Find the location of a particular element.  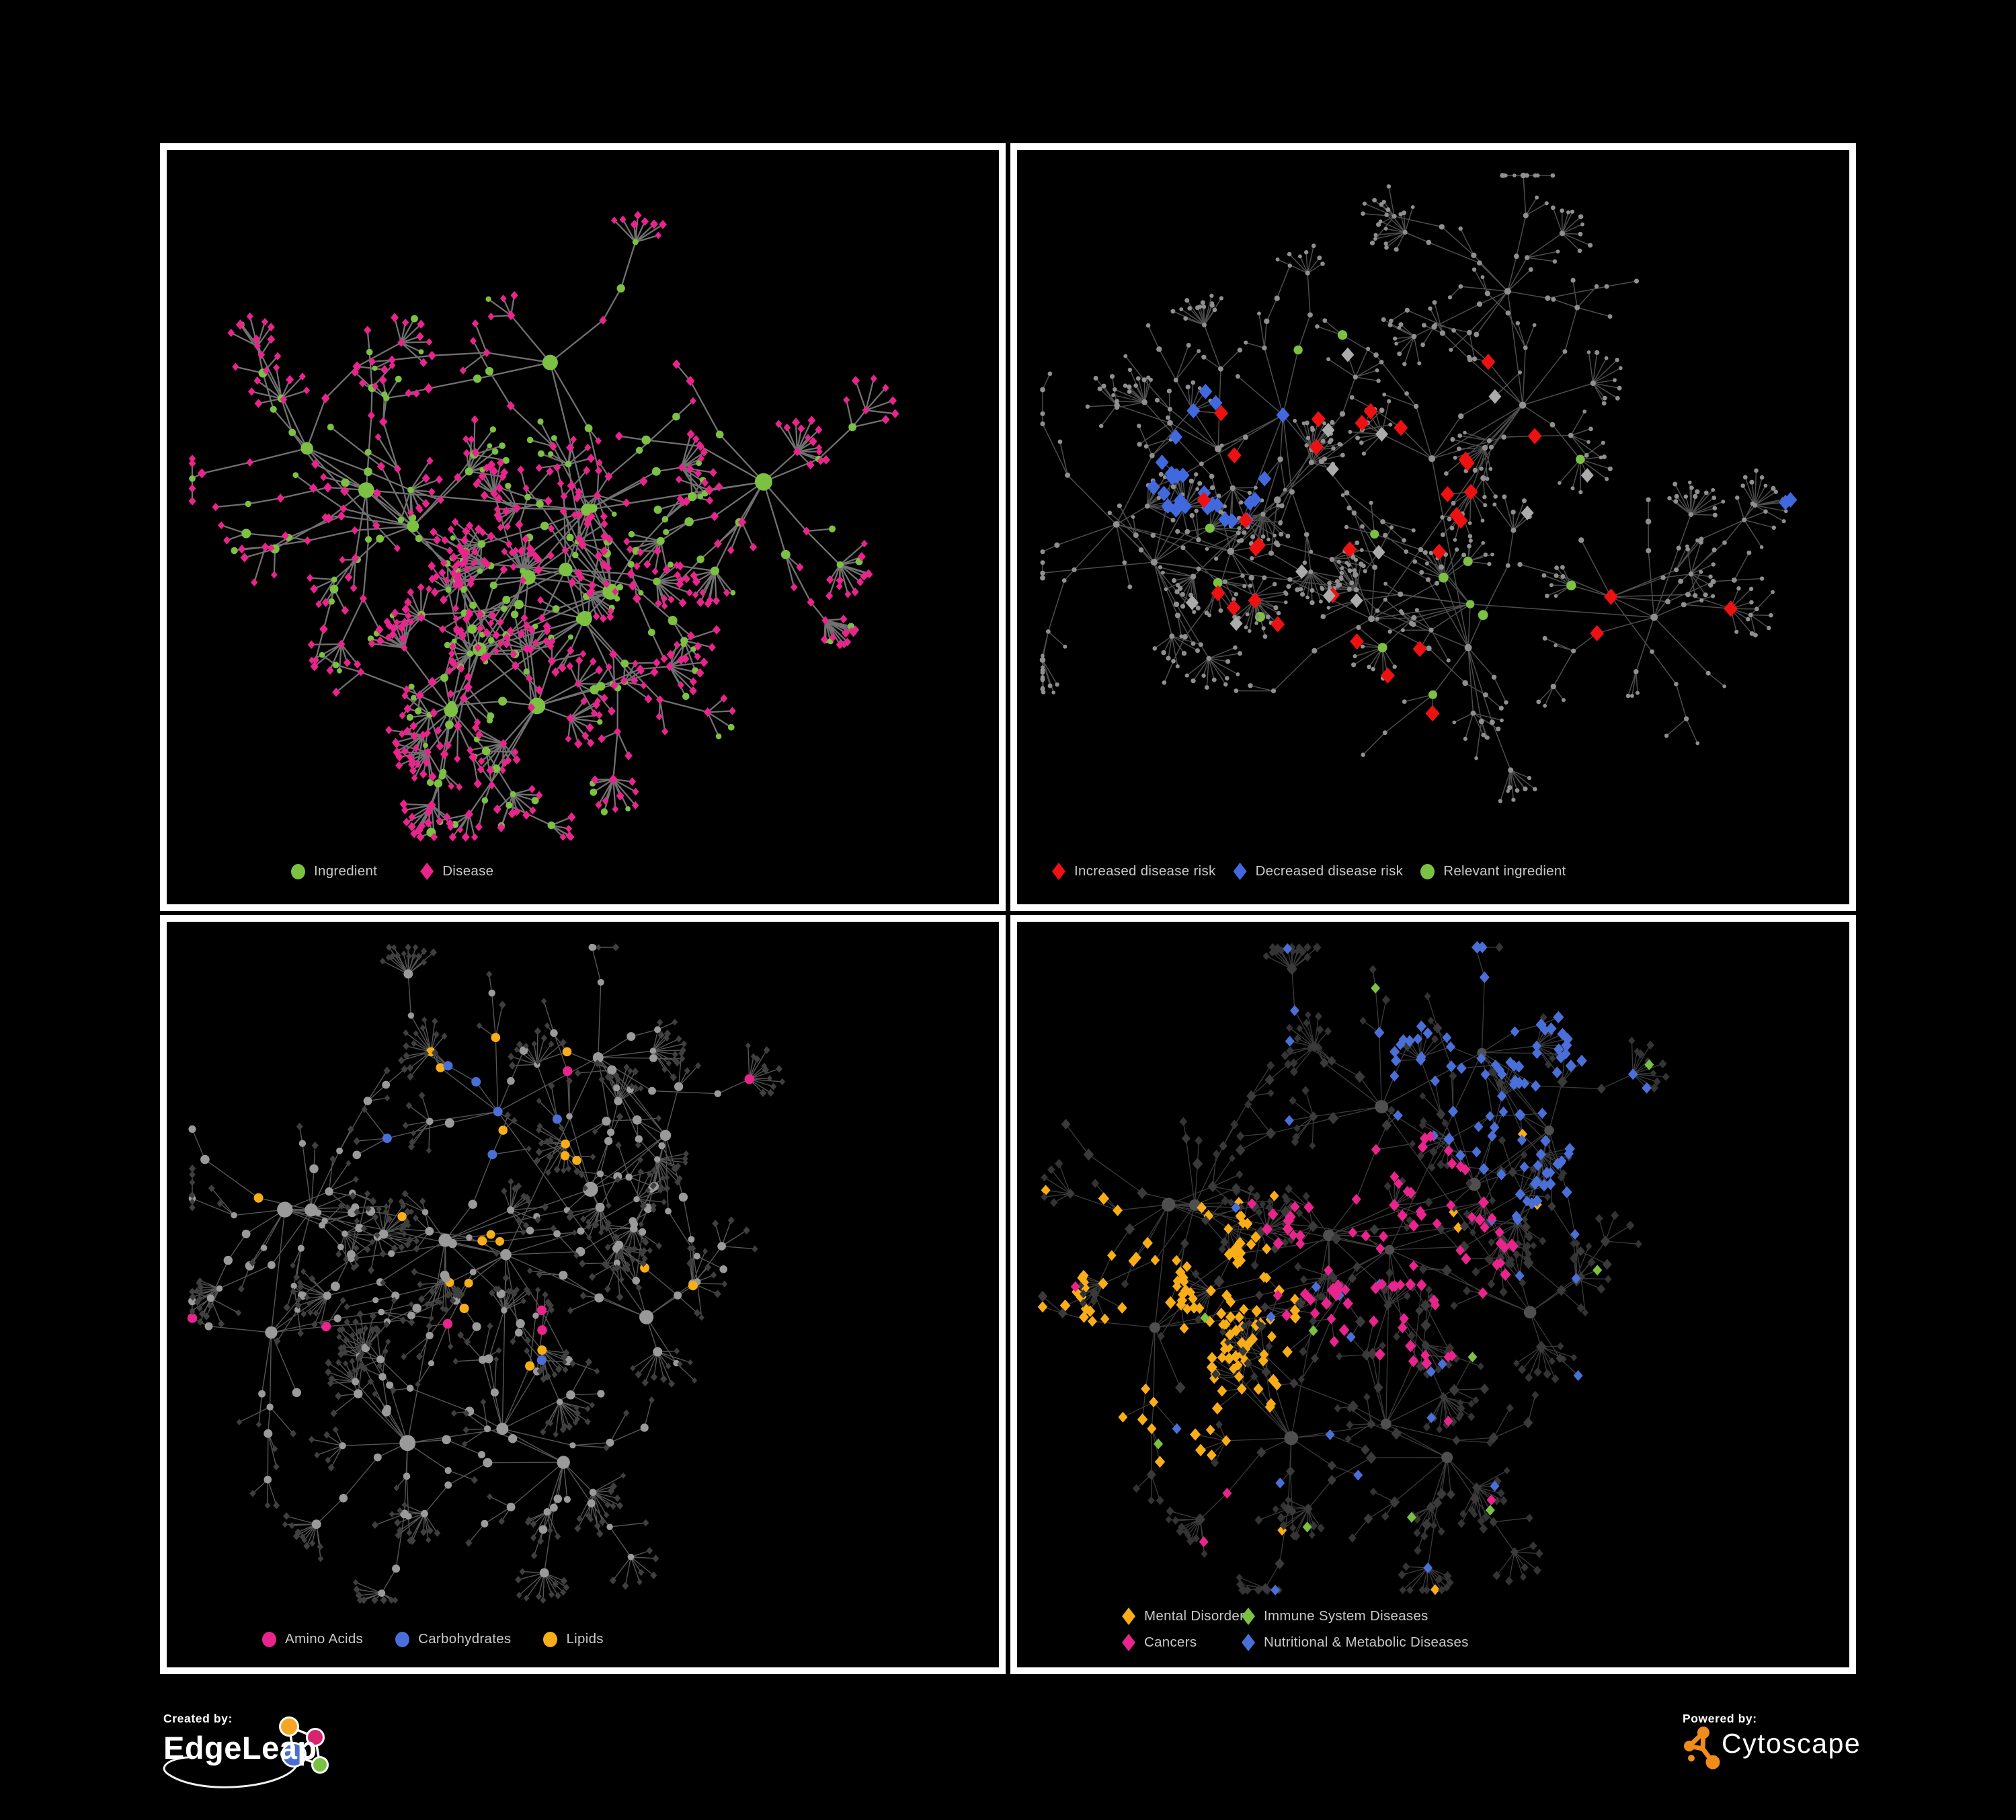

legend-label: Disease is located at coordinates (468, 871).